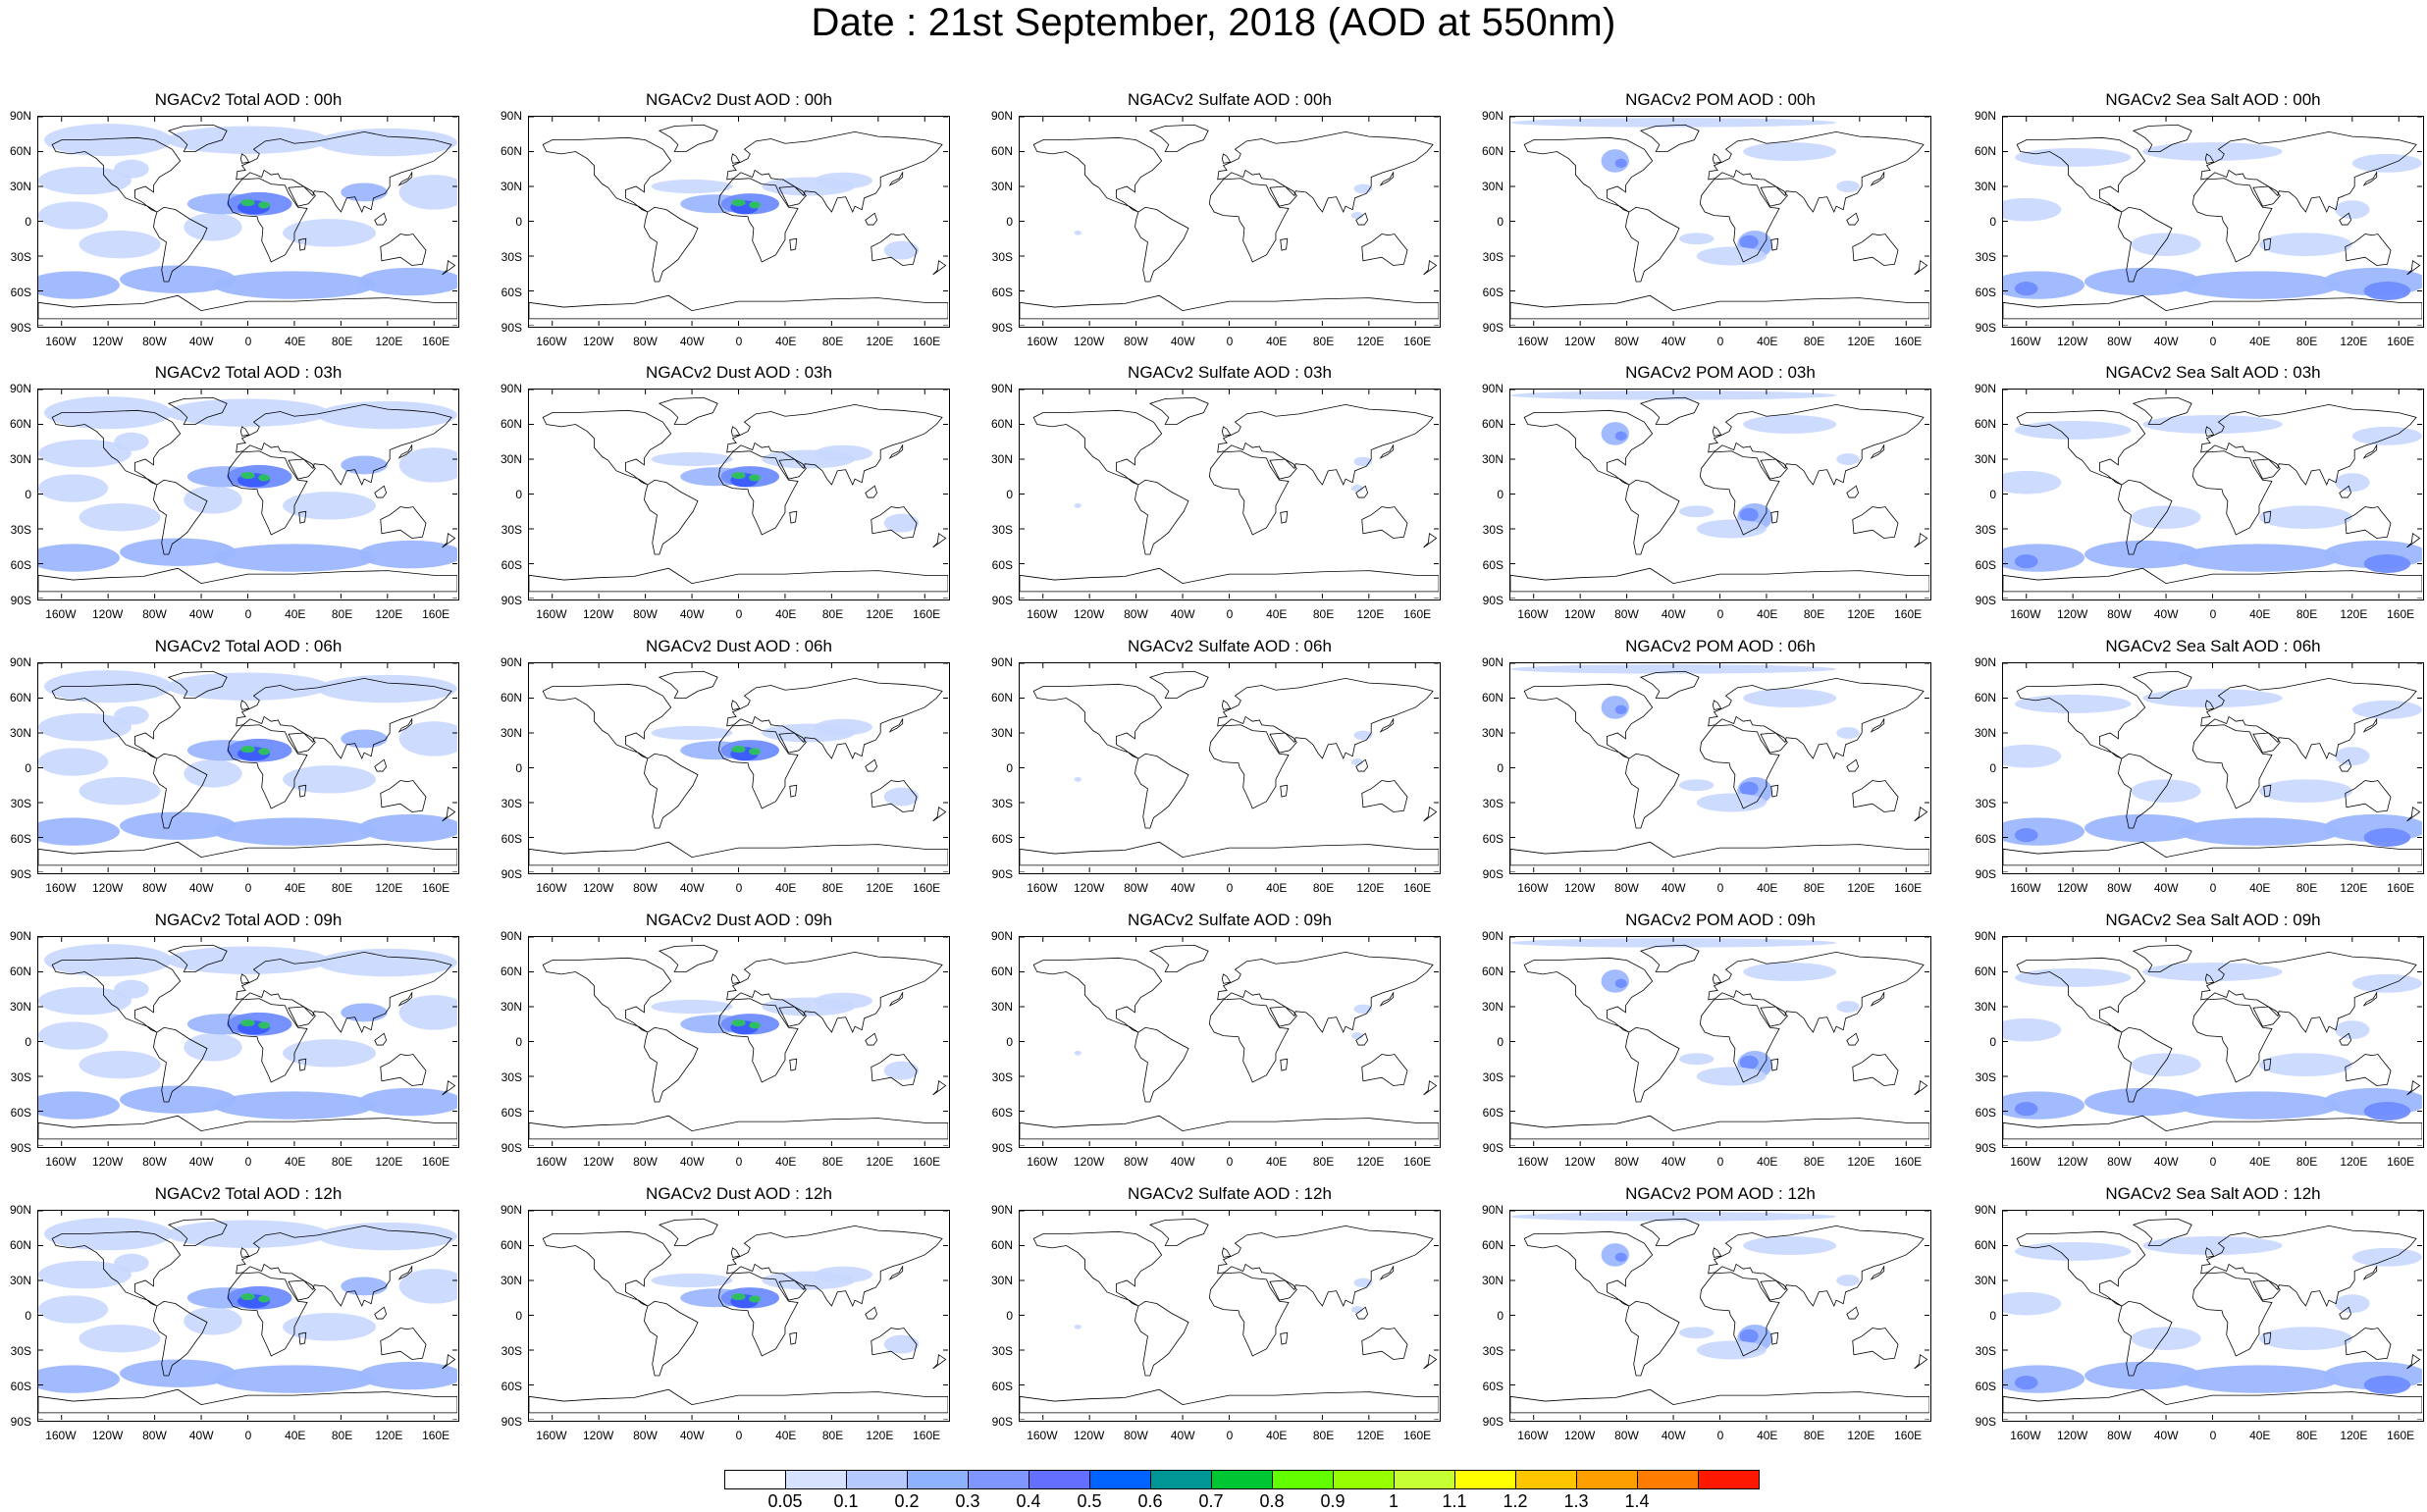  What do you see at coordinates (834, 1267) in the screenshot?
I see `coastline-eurasia` at bounding box center [834, 1267].